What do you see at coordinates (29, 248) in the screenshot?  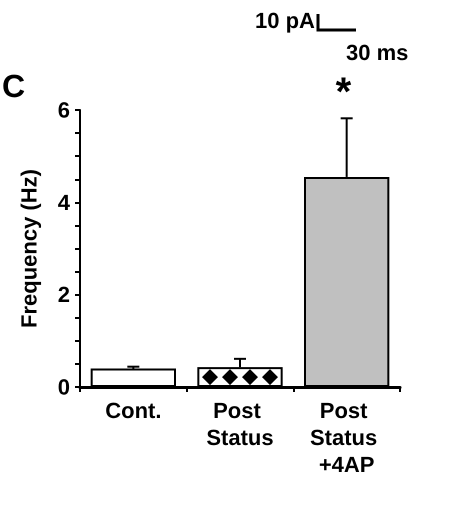 I see `y-axis-title: Frequency (Hz)` at bounding box center [29, 248].